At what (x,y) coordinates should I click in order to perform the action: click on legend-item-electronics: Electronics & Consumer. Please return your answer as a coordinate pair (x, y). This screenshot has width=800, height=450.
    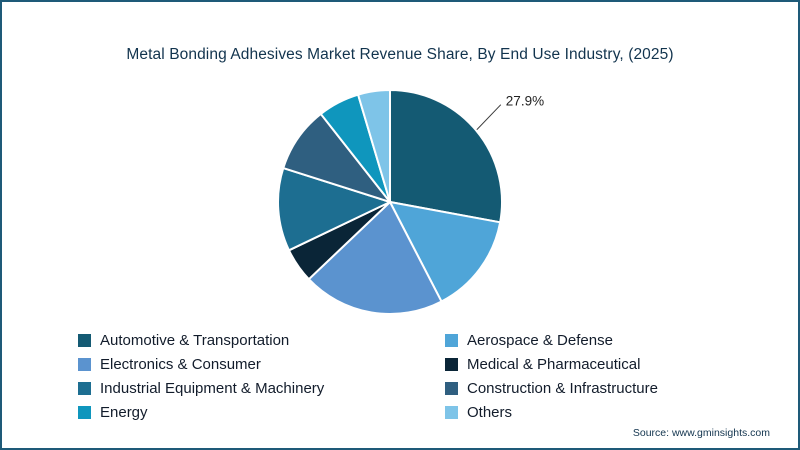
    Looking at the image, I should click on (261, 364).